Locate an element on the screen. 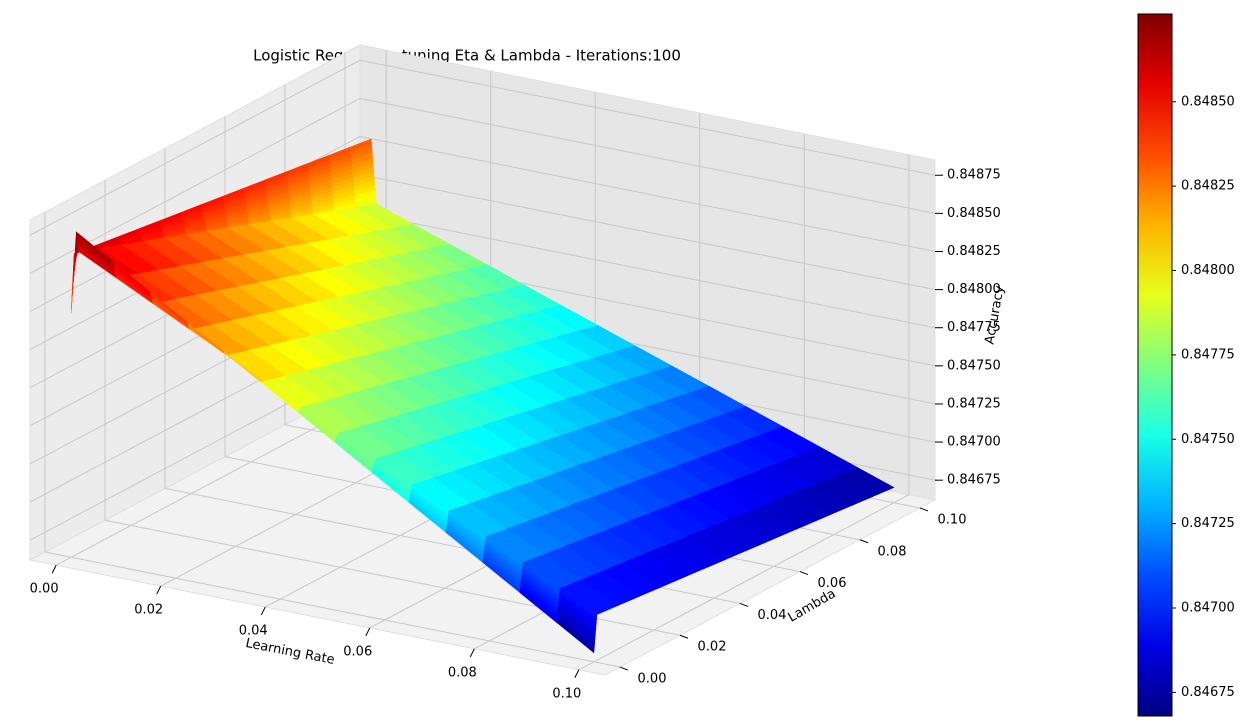 The width and height of the screenshot is (1247, 728). z-tick-label: 0.84750 is located at coordinates (974, 365).